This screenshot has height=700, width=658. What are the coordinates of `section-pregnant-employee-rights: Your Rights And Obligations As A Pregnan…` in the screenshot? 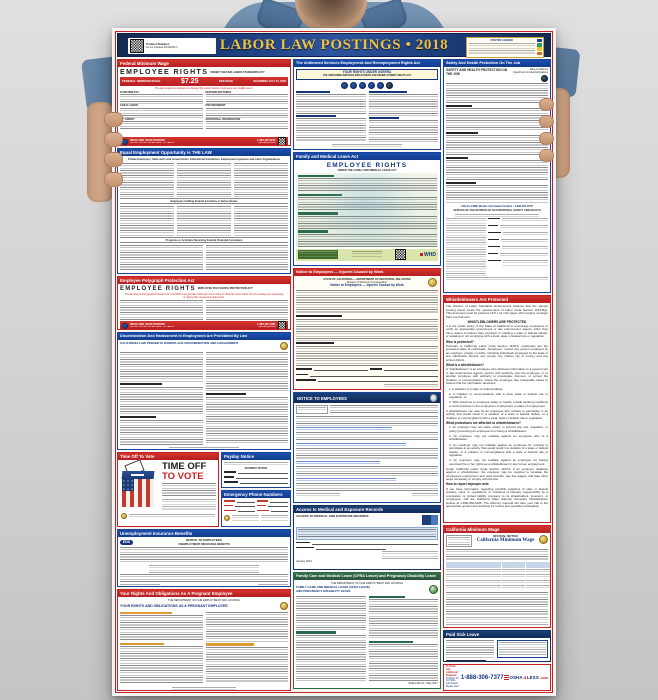 It's located at (204, 640).